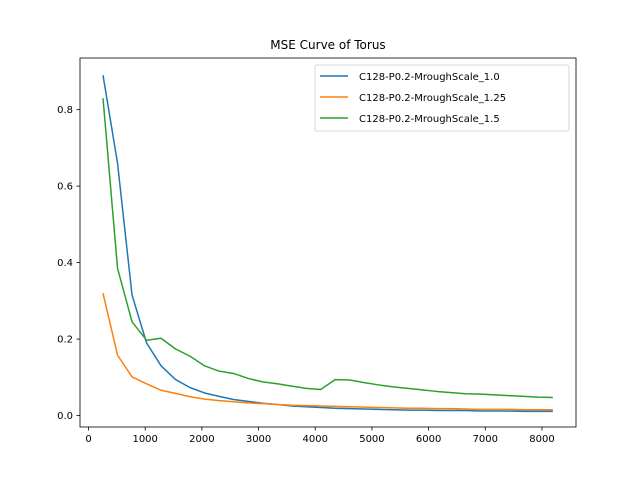  What do you see at coordinates (65, 340) in the screenshot?
I see `y-tick-label: 0.2` at bounding box center [65, 340].